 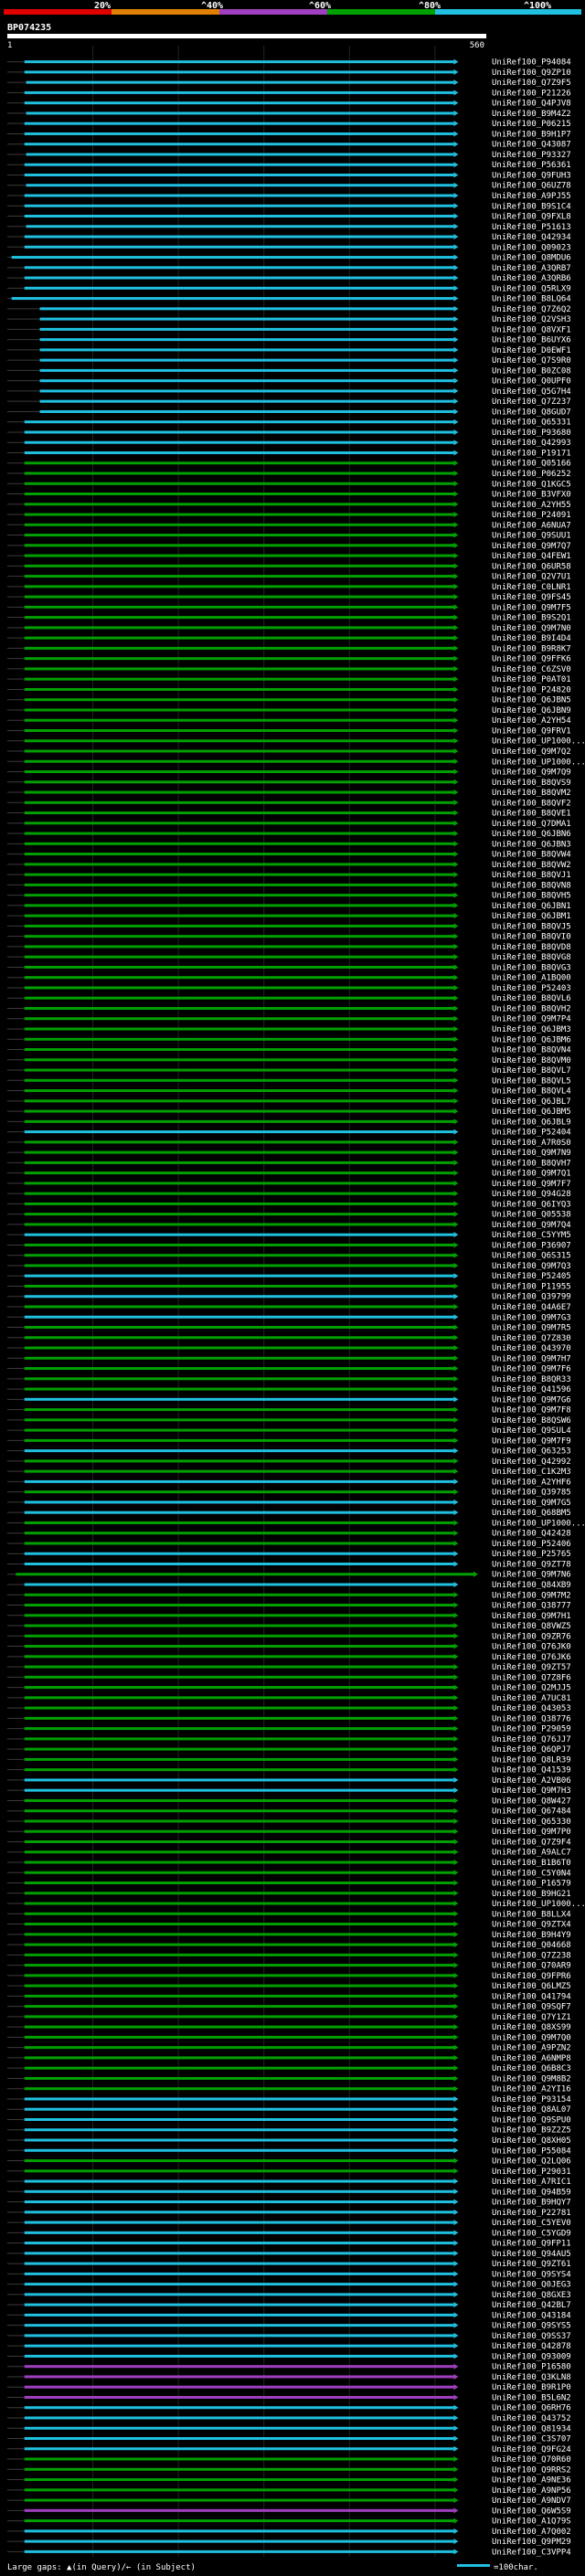 What do you see at coordinates (289, 1781) in the screenshot?
I see `hit-row: UniRef100_A2VB06` at bounding box center [289, 1781].